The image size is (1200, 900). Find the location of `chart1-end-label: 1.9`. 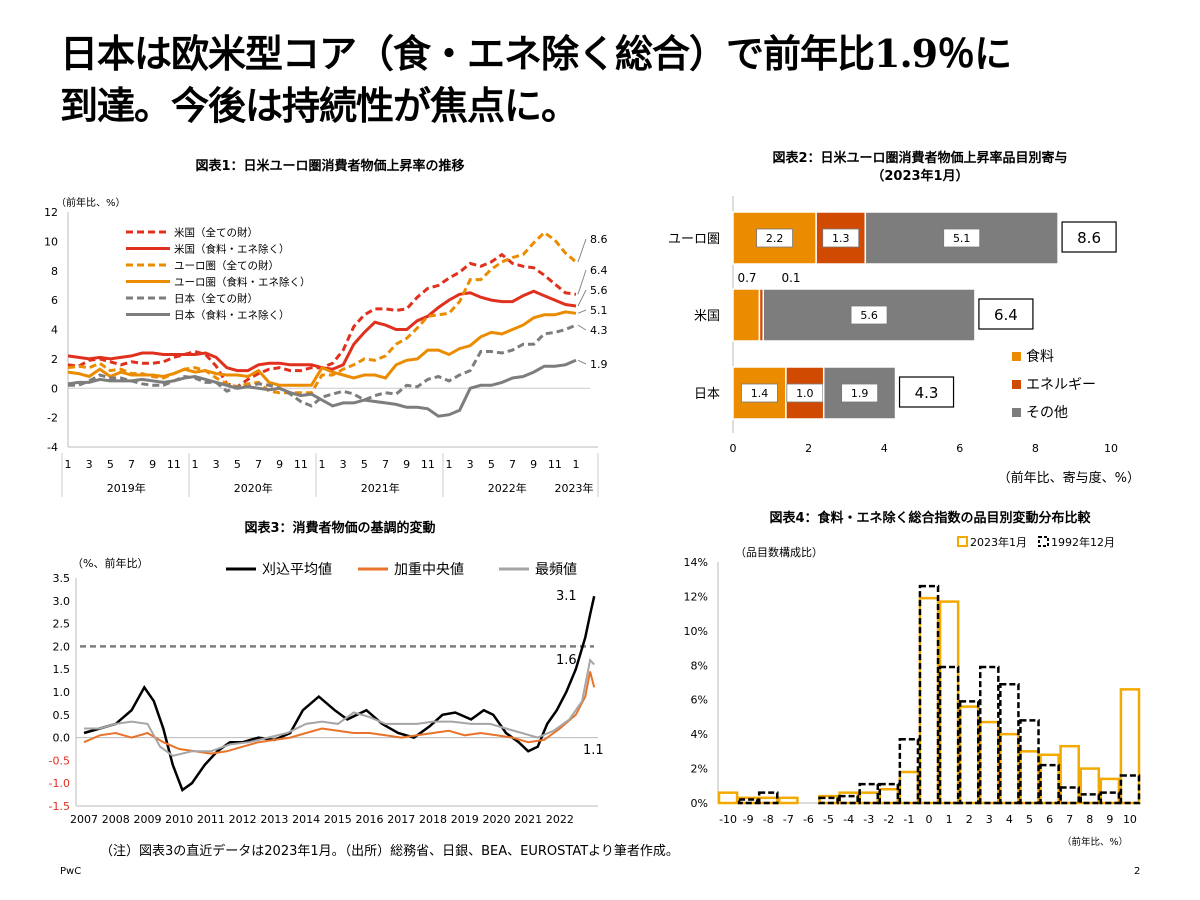

chart1-end-label: 1.9 is located at coordinates (599, 364).